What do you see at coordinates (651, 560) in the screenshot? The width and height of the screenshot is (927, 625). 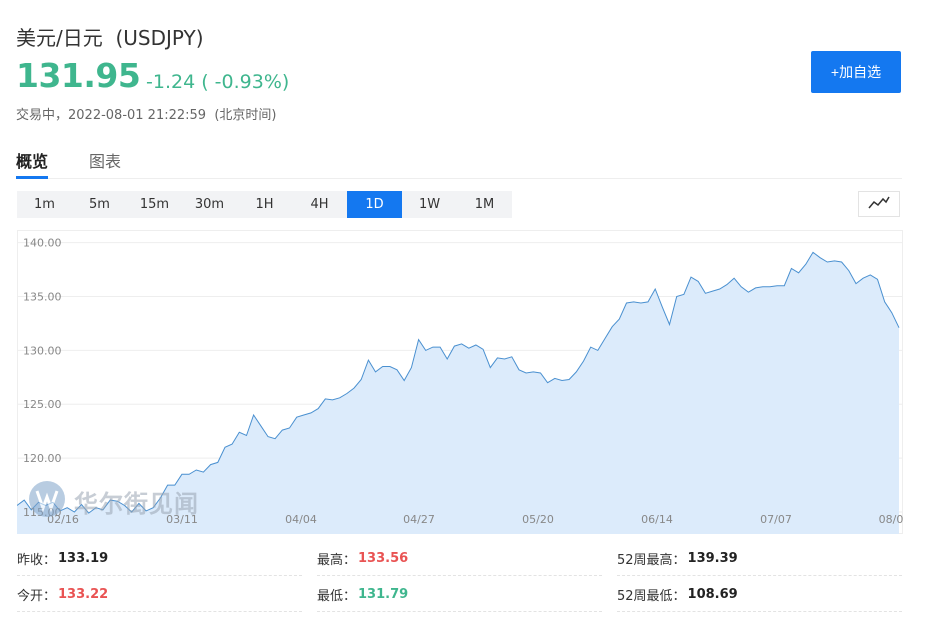 I see `stat-label: 52周最高：` at bounding box center [651, 560].